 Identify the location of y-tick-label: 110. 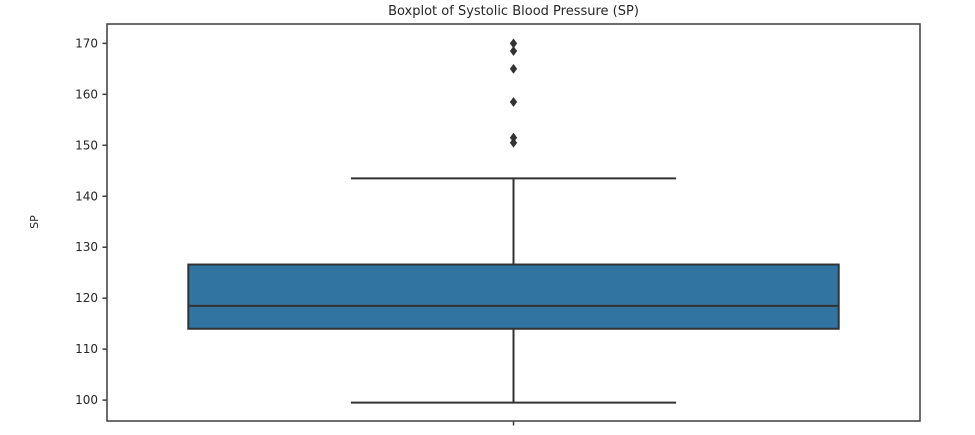
(86, 349).